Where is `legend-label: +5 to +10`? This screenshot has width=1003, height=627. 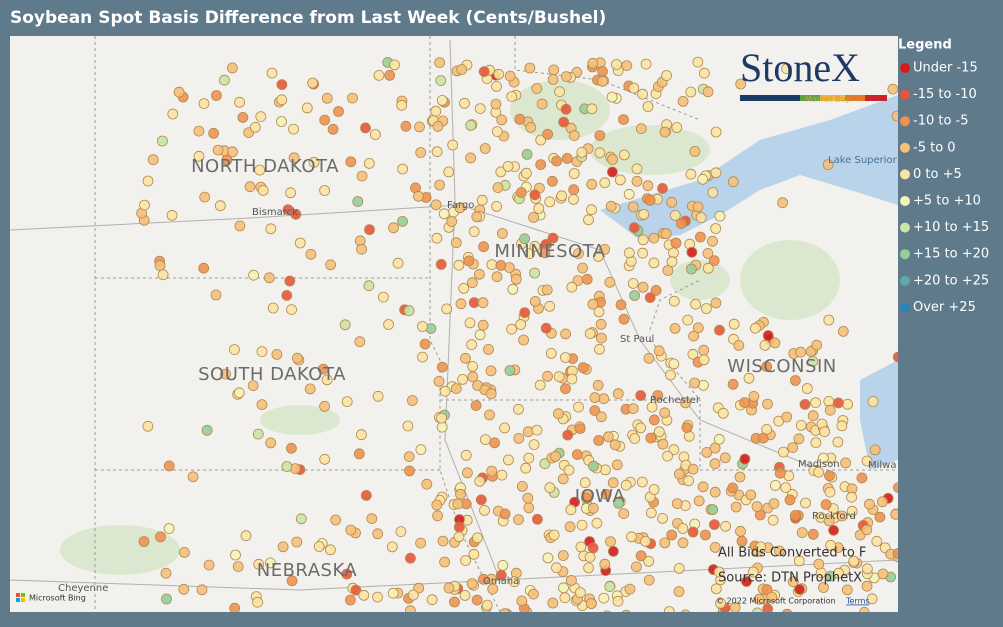
legend-label: +5 to +10 is located at coordinates (947, 201).